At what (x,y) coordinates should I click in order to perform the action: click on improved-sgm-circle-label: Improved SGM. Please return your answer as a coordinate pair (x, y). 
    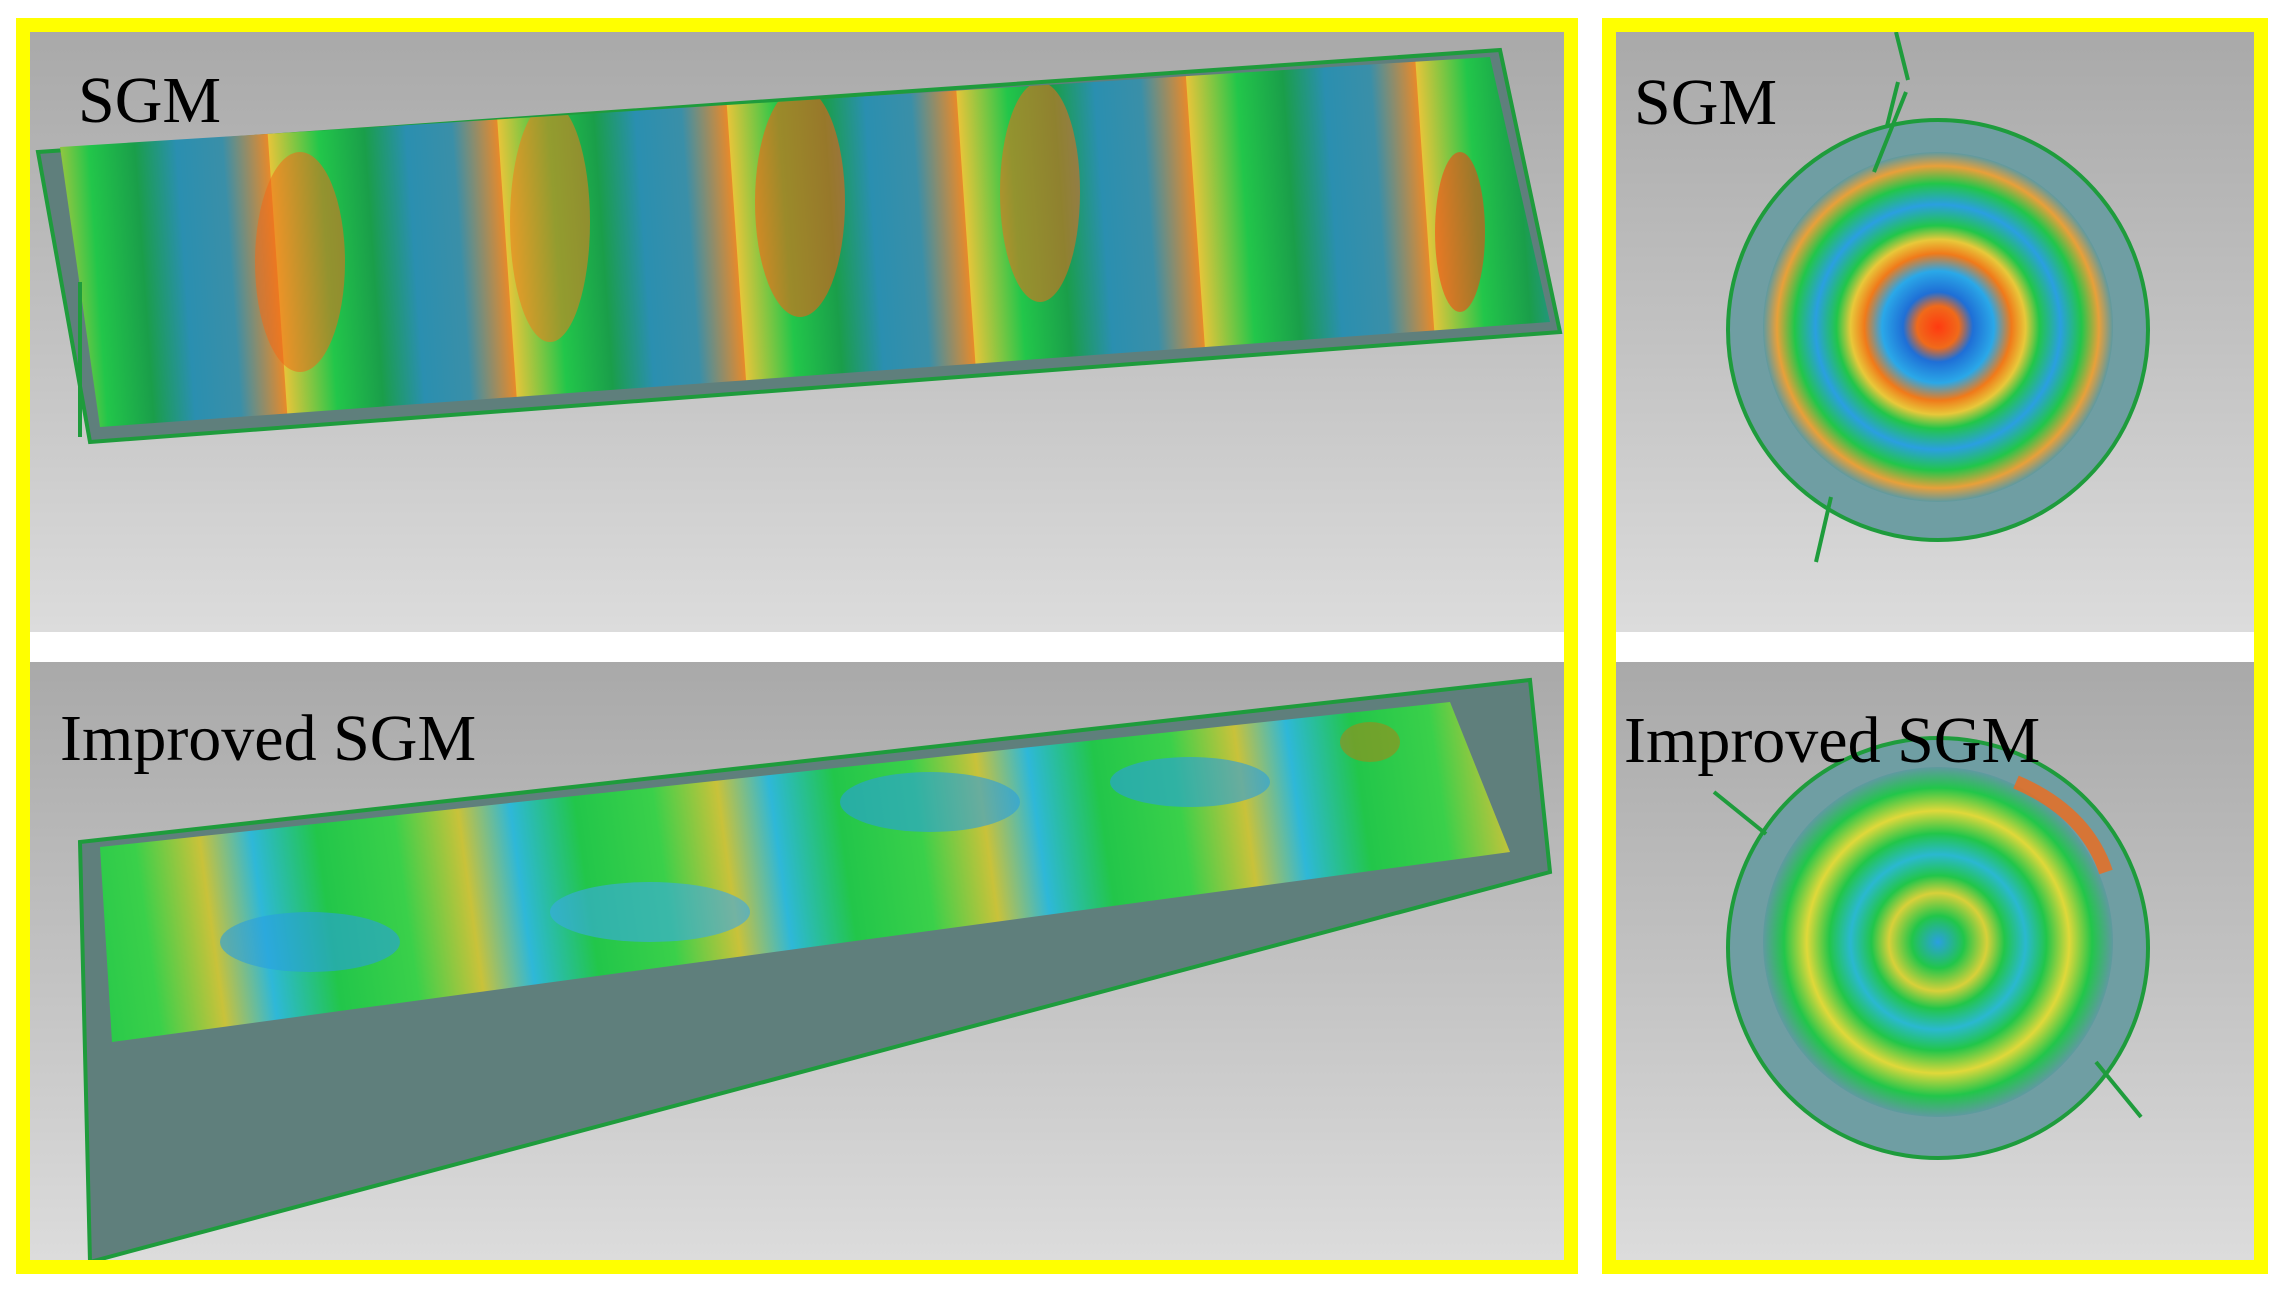
    Looking at the image, I should click on (1832, 740).